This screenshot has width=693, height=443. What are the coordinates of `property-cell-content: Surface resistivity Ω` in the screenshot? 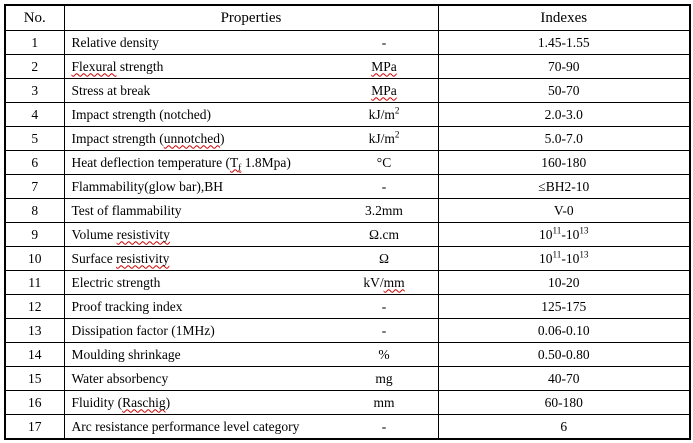 It's located at (251, 258).